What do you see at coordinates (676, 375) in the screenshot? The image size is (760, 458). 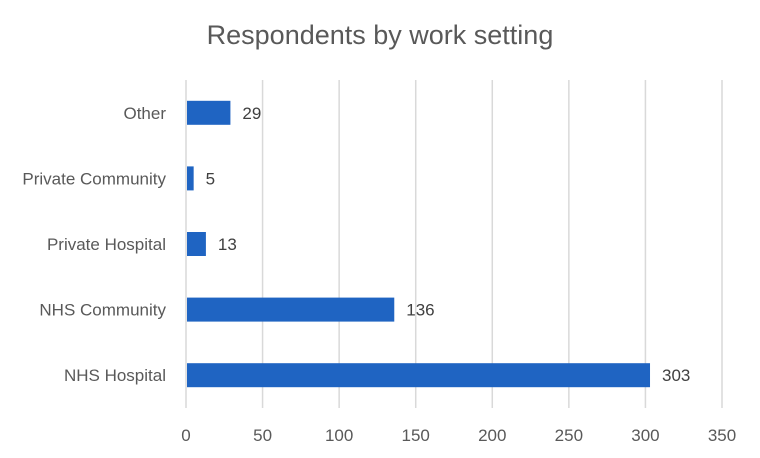 I see `data-label: 303` at bounding box center [676, 375].